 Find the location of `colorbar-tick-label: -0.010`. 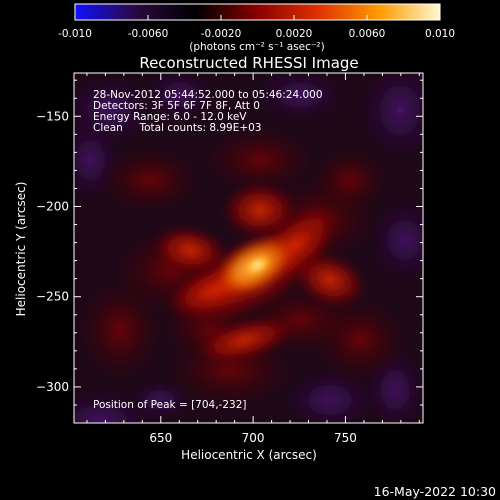

colorbar-tick-label: -0.010 is located at coordinates (75, 34).